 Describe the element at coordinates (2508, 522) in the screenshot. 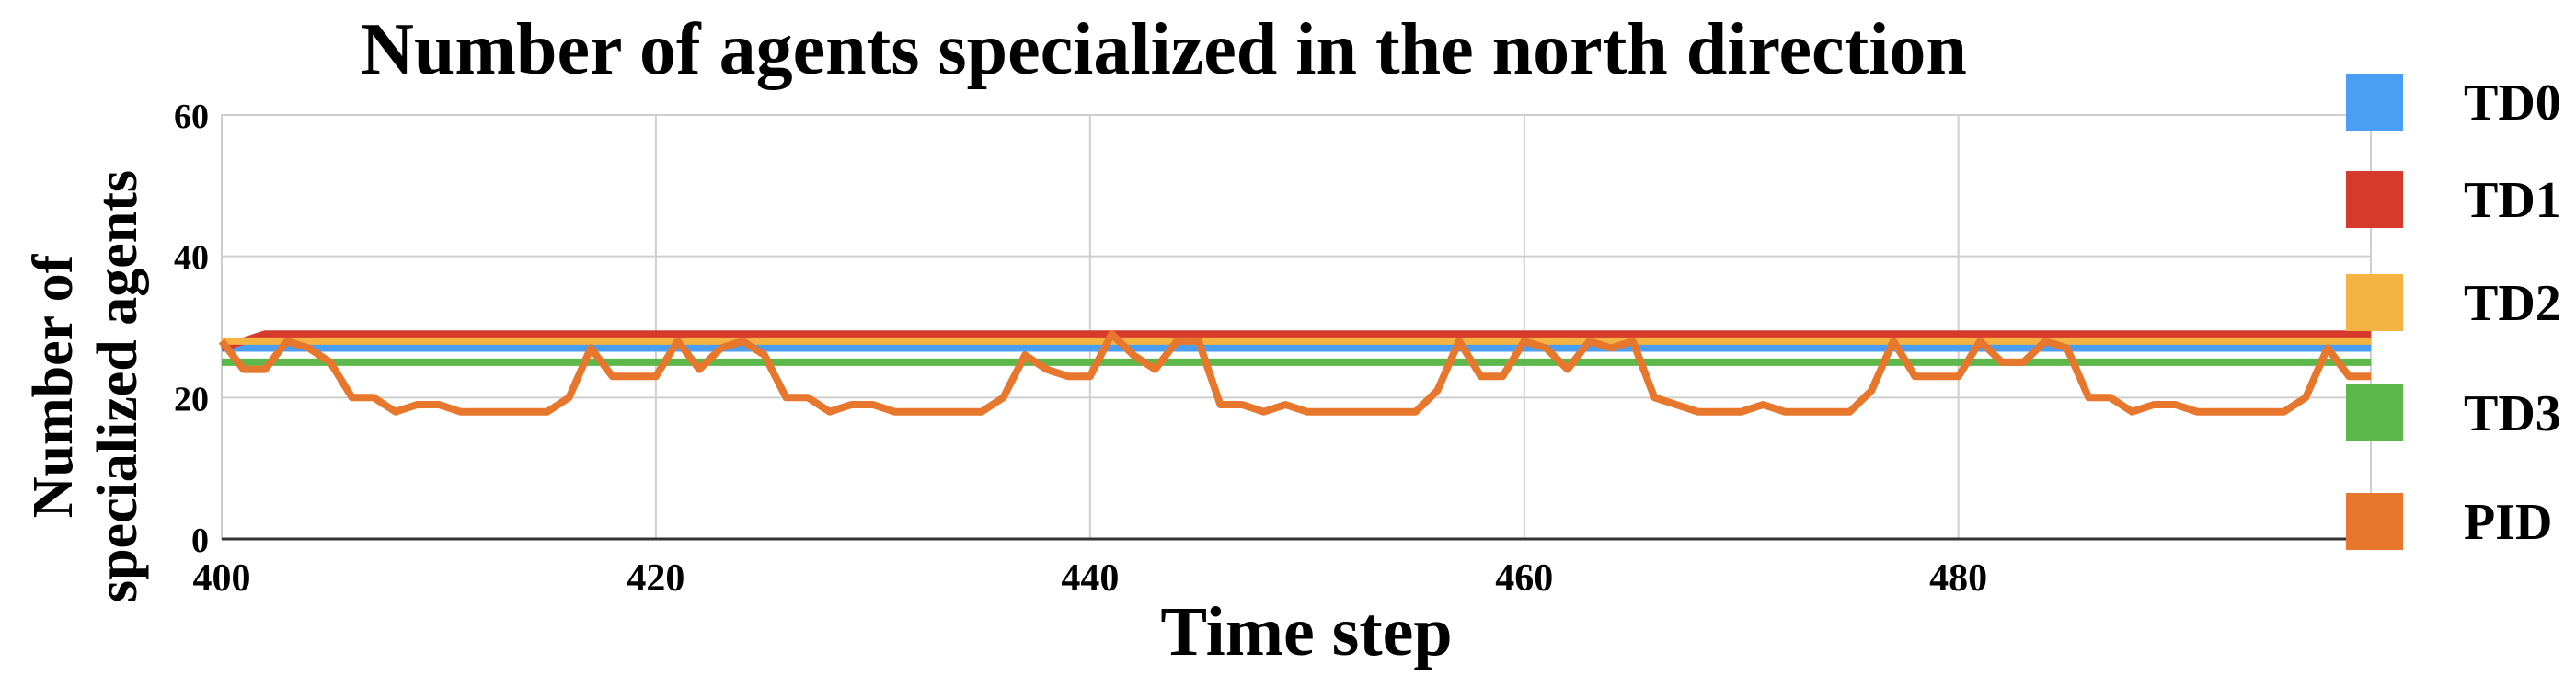

I see `legend-label: PID` at that location.